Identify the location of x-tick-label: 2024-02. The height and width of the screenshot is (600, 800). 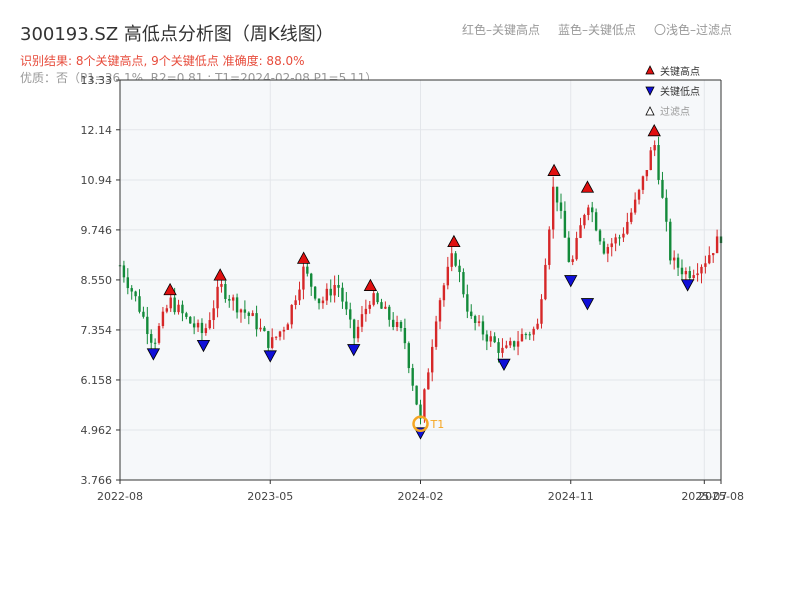
(421, 496).